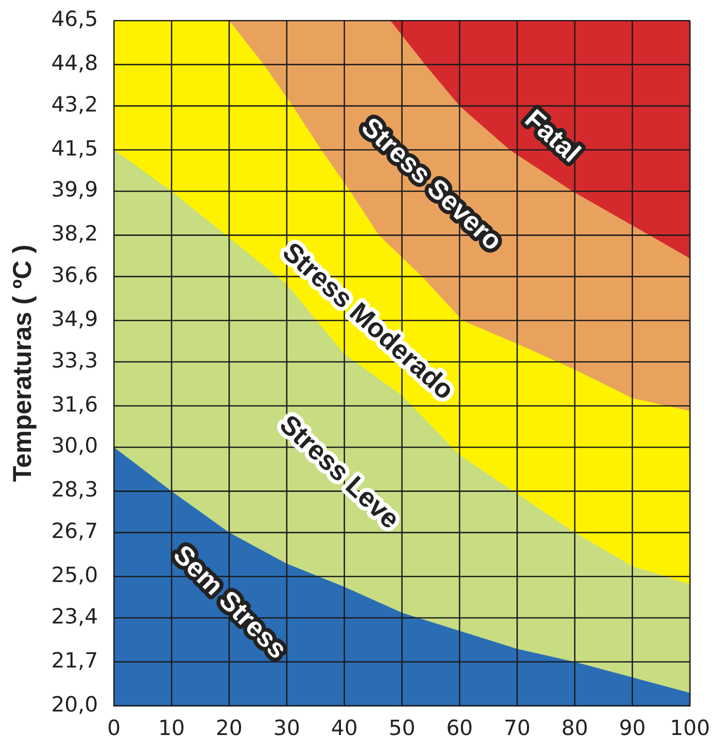 This screenshot has height=749, width=713. Describe the element at coordinates (632, 728) in the screenshot. I see `x-tick-label: 90` at that location.